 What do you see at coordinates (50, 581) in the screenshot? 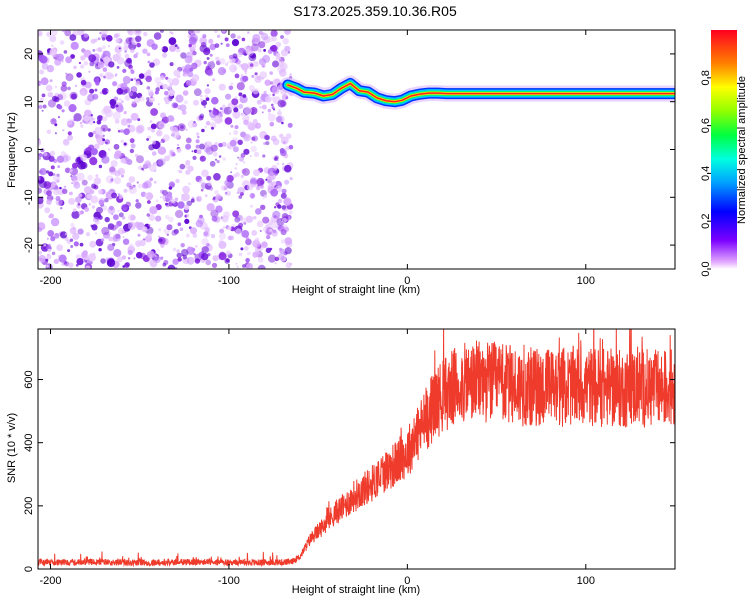
I see `snr-x-tick-label: -200` at bounding box center [50, 581].